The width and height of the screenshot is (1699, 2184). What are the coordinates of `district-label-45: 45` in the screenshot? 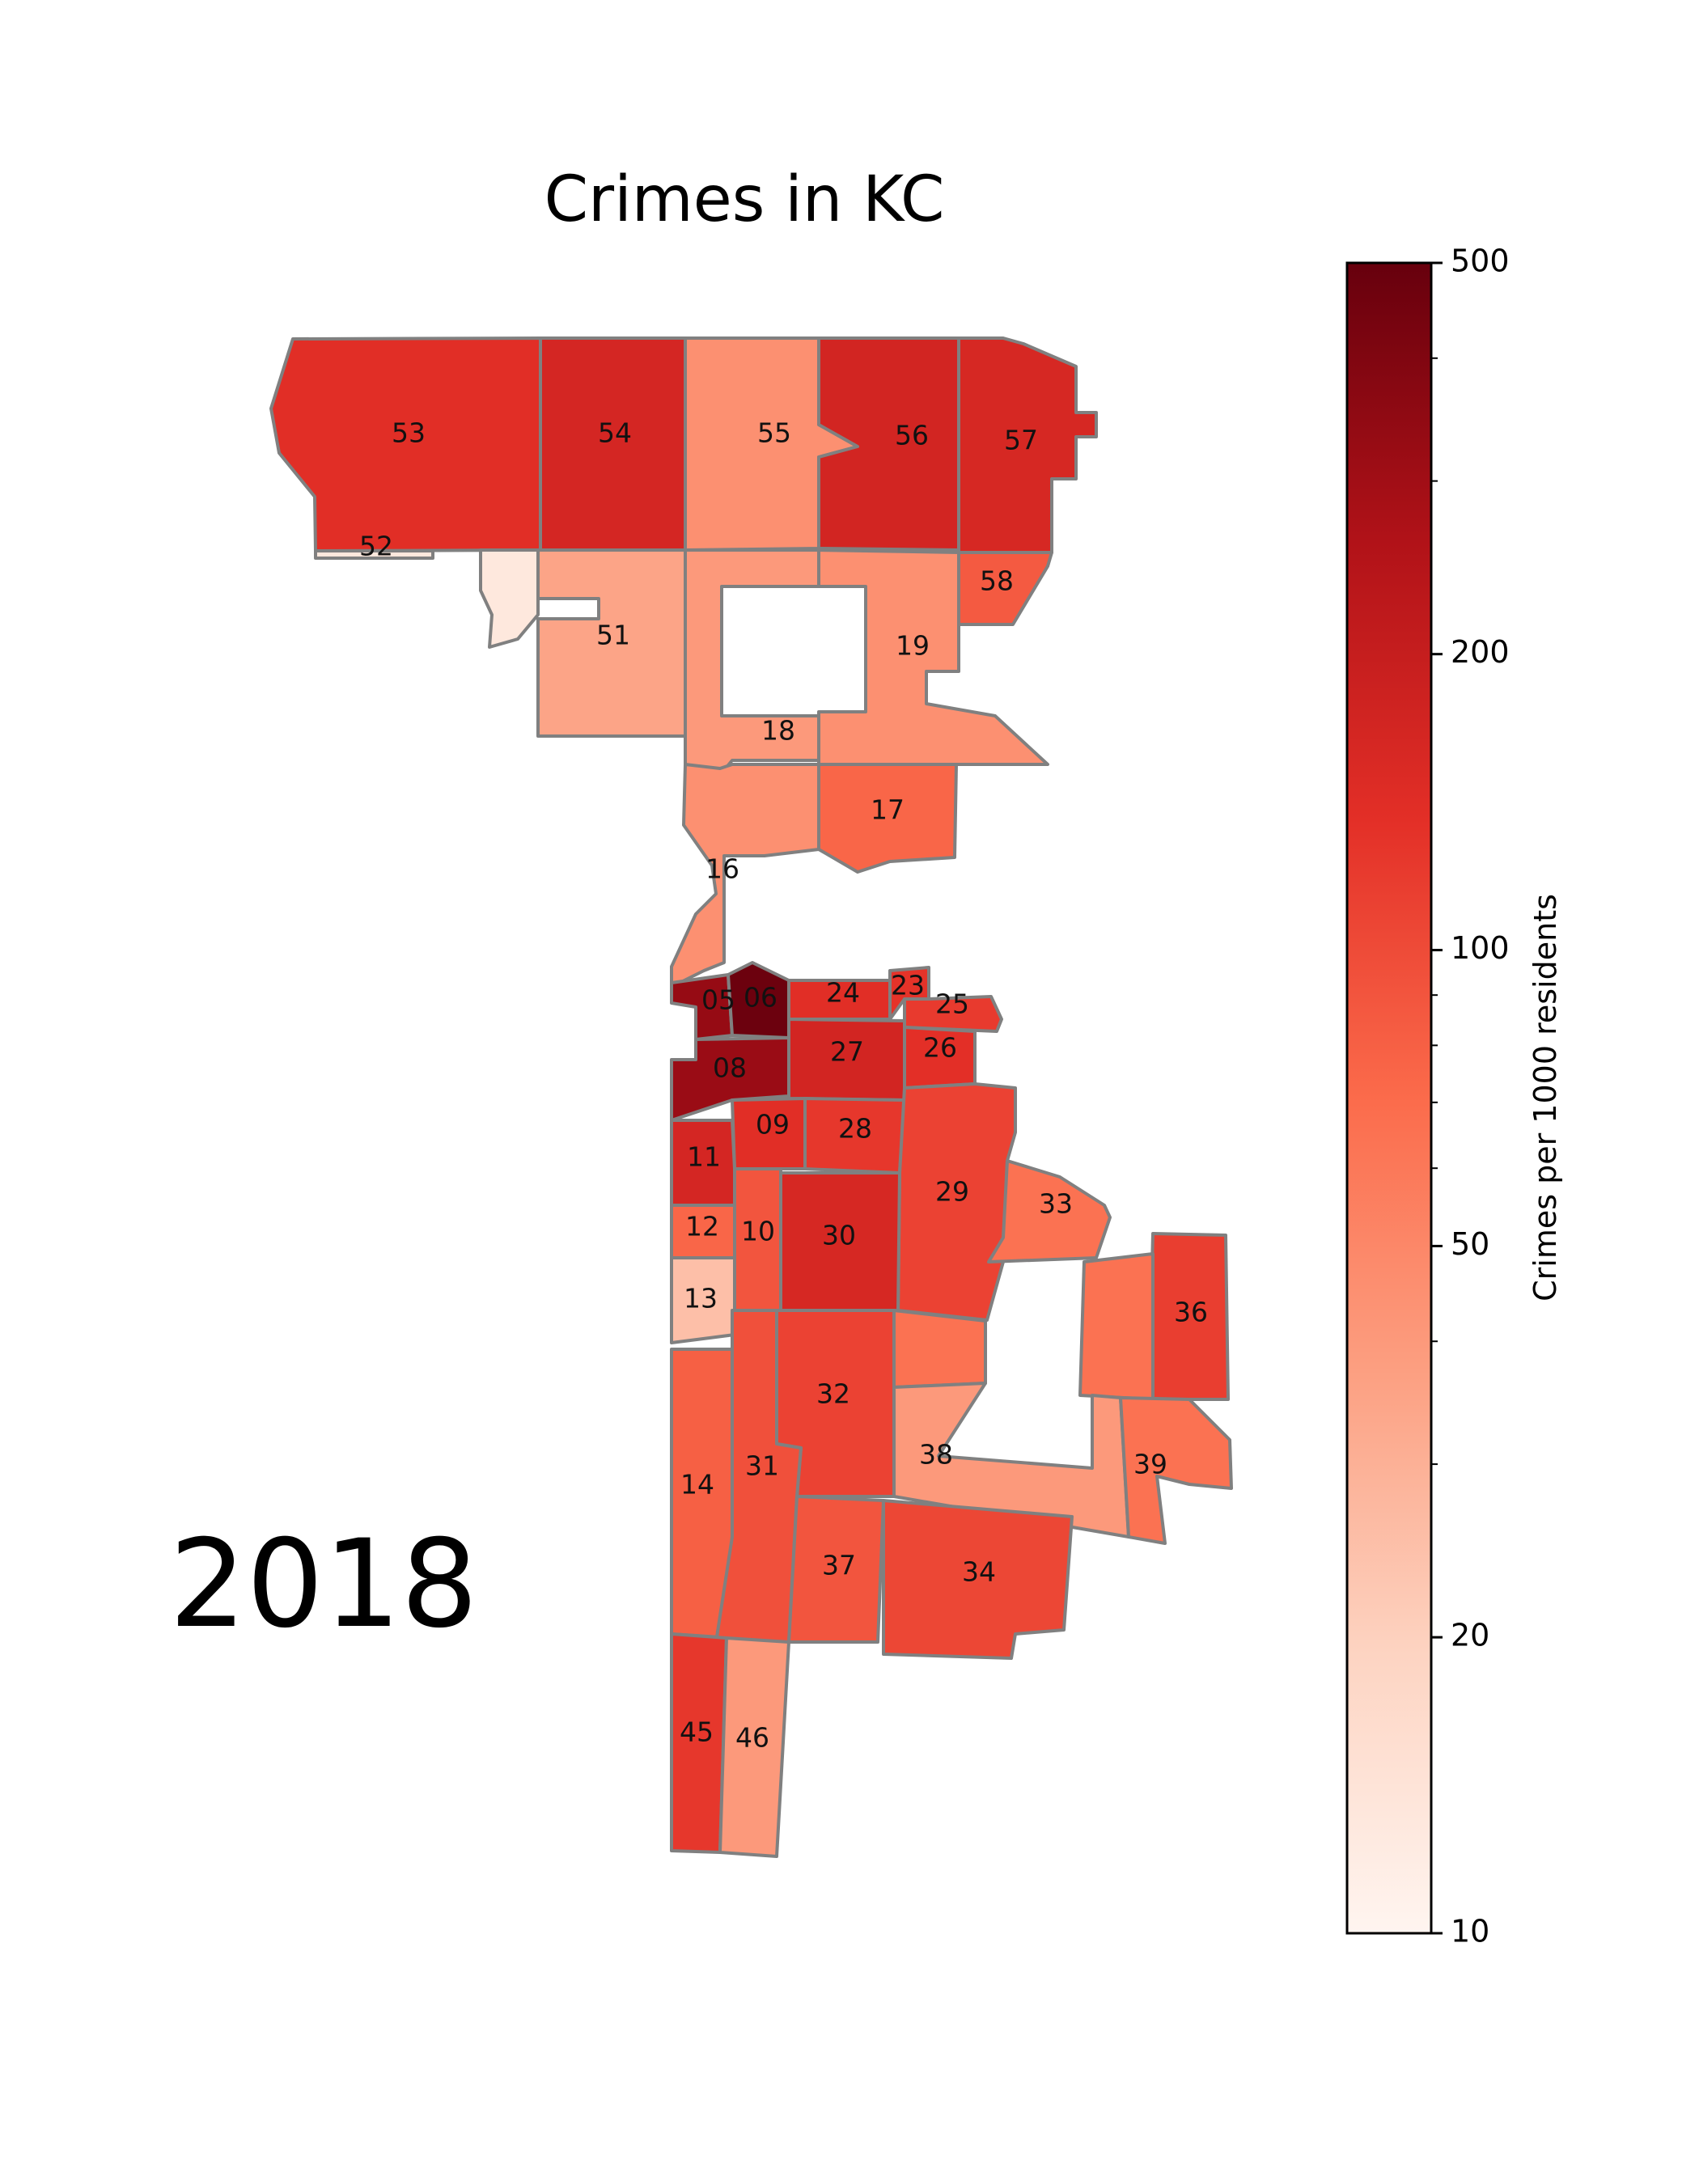 It's located at (697, 1732).